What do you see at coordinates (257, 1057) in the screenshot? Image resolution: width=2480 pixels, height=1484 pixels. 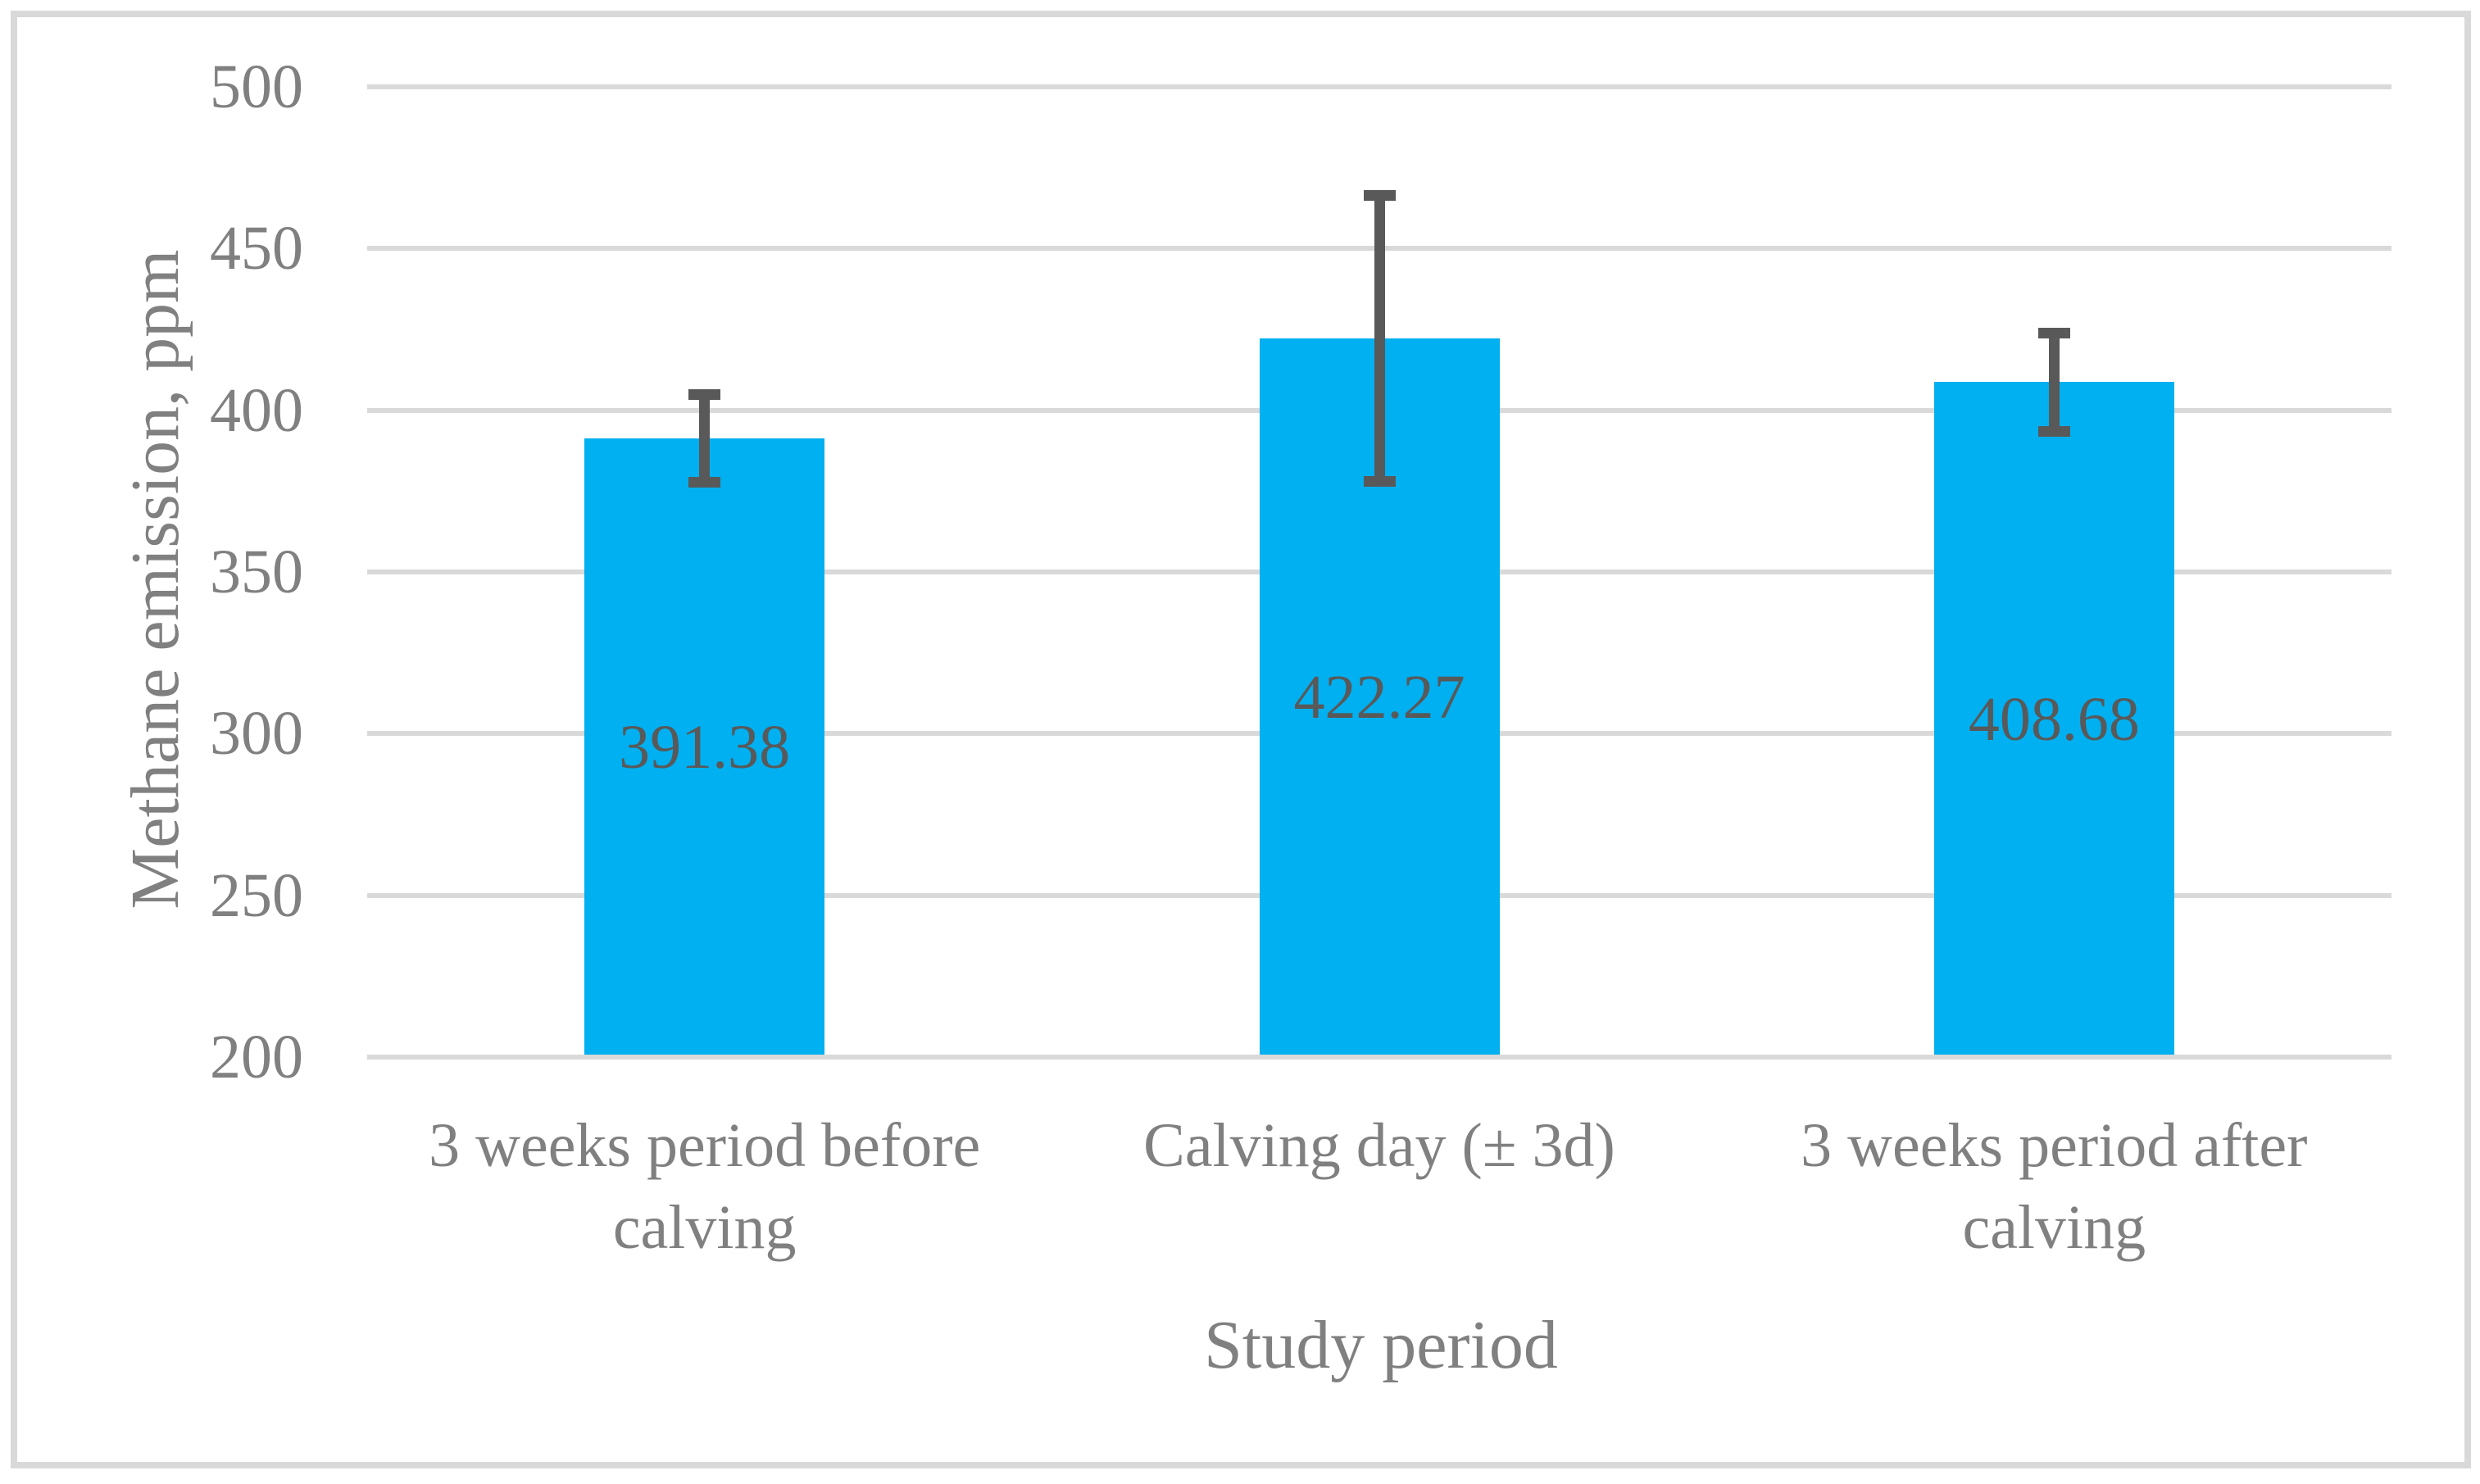 I see `y-tick-label-200: 200` at bounding box center [257, 1057].